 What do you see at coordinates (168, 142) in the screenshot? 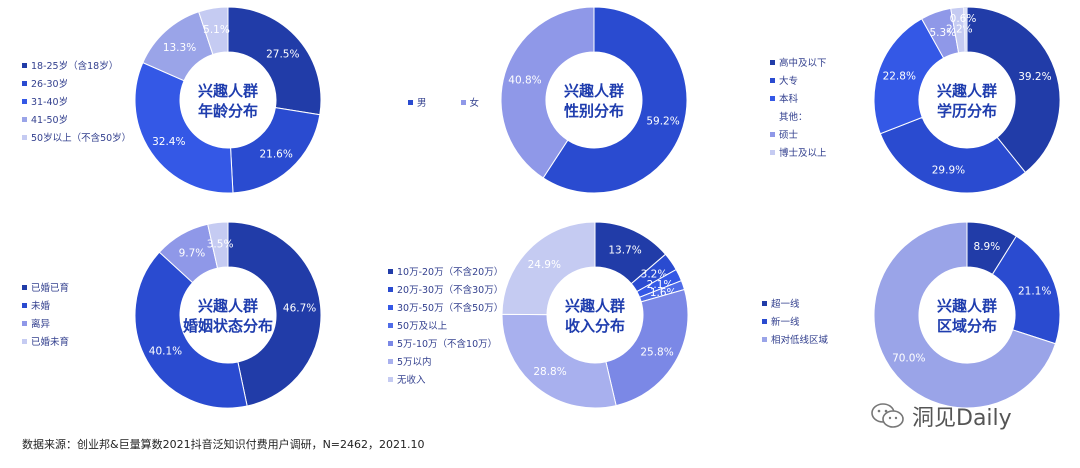
I see `data-label-2: 32.4%` at bounding box center [168, 142].